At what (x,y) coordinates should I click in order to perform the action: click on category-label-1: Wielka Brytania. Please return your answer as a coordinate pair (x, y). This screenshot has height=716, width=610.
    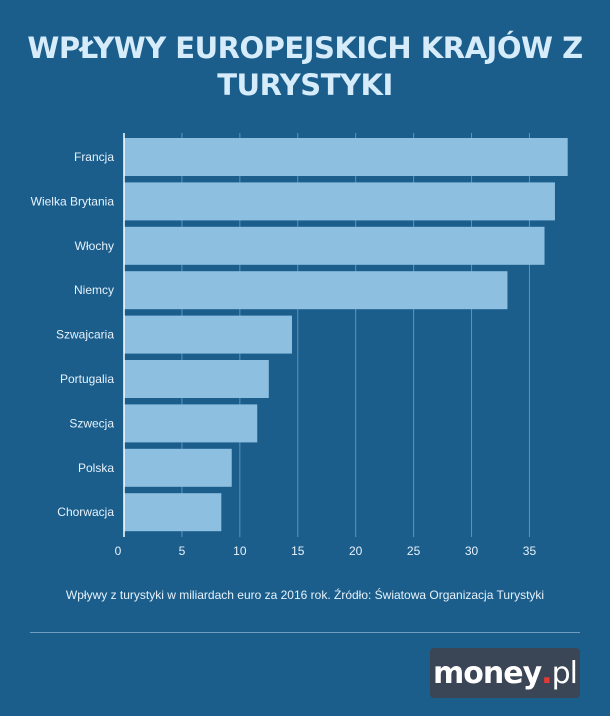
    Looking at the image, I should click on (73, 201).